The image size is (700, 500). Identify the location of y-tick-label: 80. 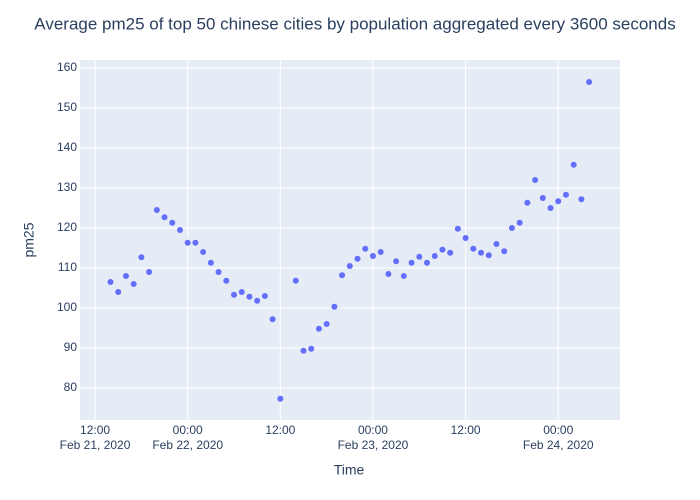
(71, 387).